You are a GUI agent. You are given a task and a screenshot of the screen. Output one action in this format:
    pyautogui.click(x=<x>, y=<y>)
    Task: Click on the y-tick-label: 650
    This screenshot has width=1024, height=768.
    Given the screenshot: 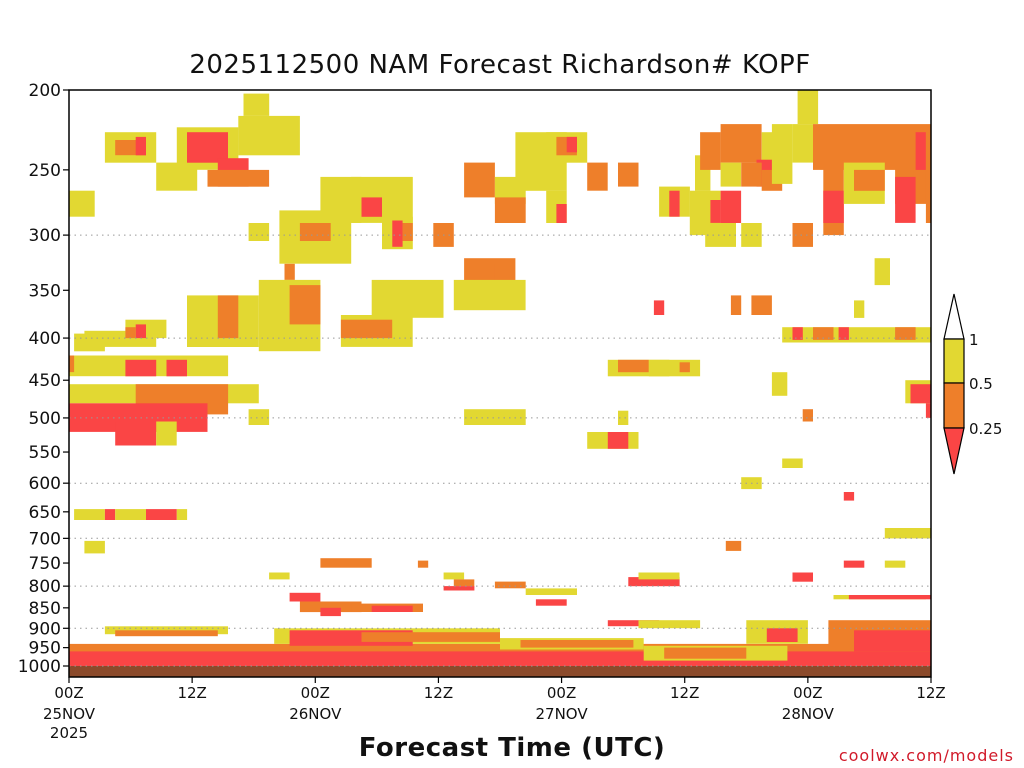 What is the action you would take?
    pyautogui.click(x=45, y=513)
    